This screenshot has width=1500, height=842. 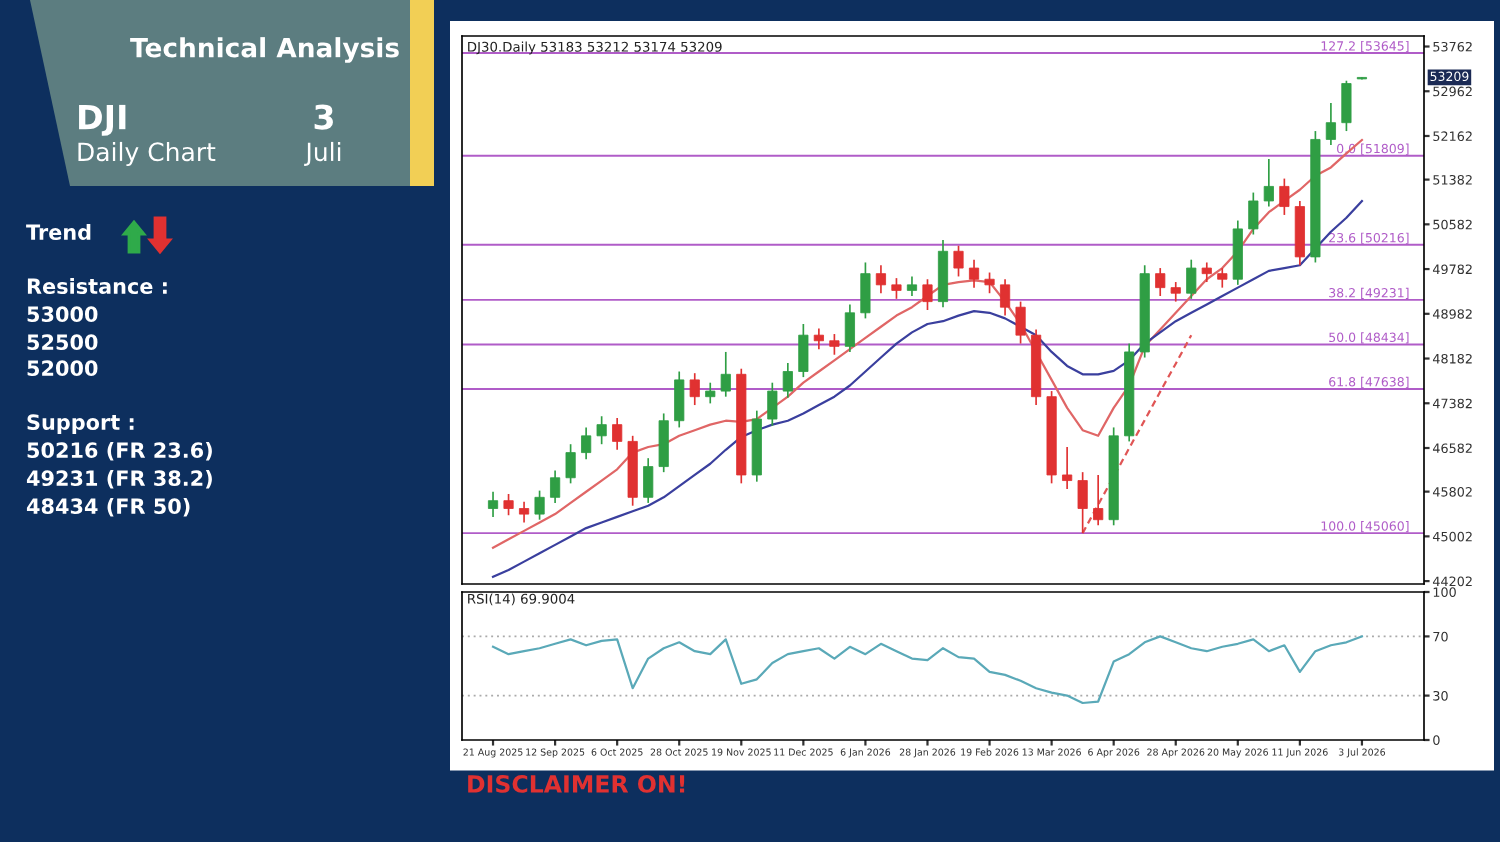 What do you see at coordinates (62, 368) in the screenshot?
I see `text: 52000` at bounding box center [62, 368].